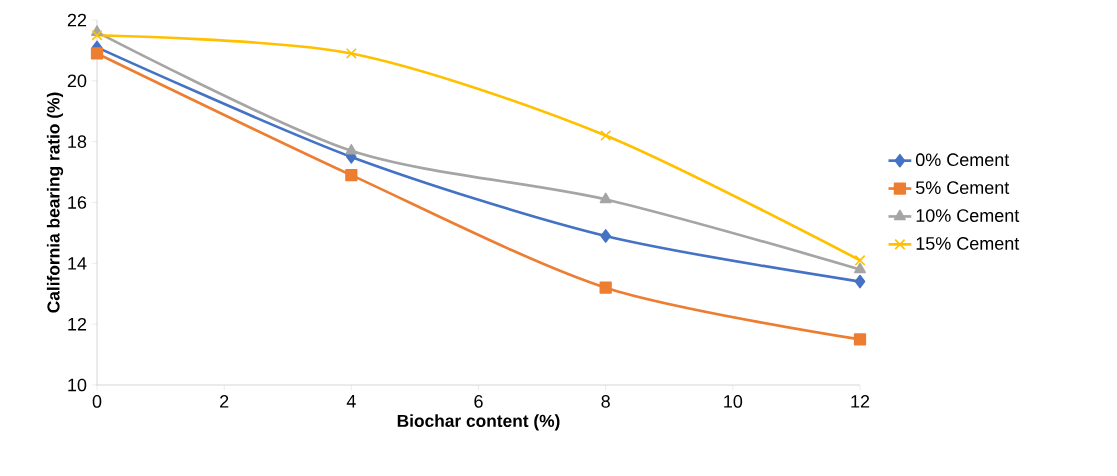 The width and height of the screenshot is (1117, 476). Describe the element at coordinates (605, 401) in the screenshot. I see `x-tick-label: 8` at that location.